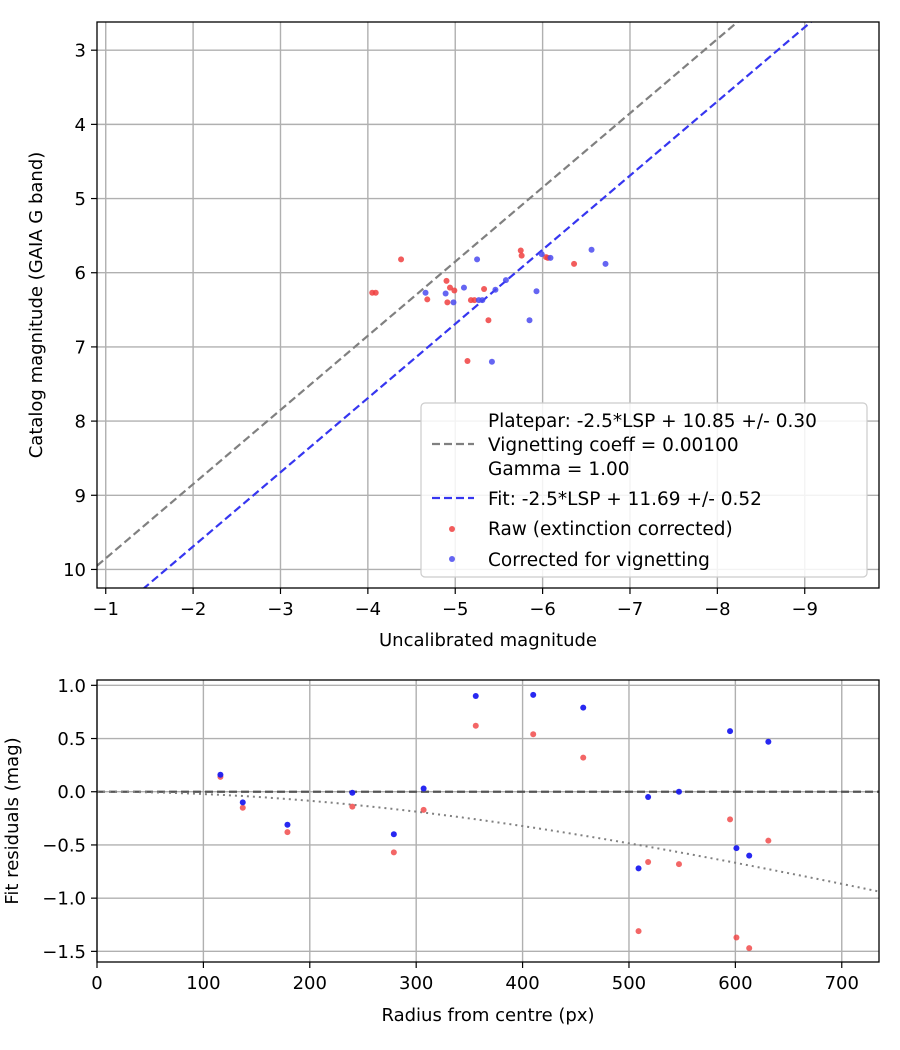 Image resolution: width=900 pixels, height=1050 pixels. What do you see at coordinates (613, 445) in the screenshot?
I see `legend-platepar-text: Vignetting coeff = 0.00100` at bounding box center [613, 445].